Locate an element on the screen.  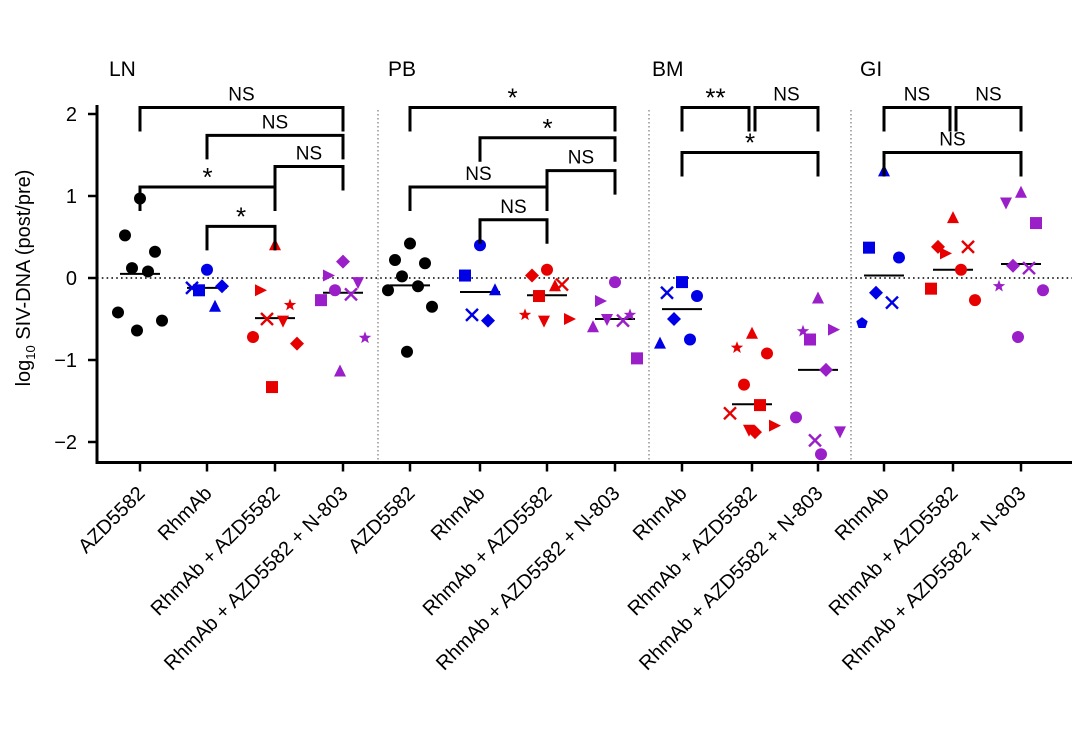
y-tick-label: −1 is located at coordinates (65, 361).